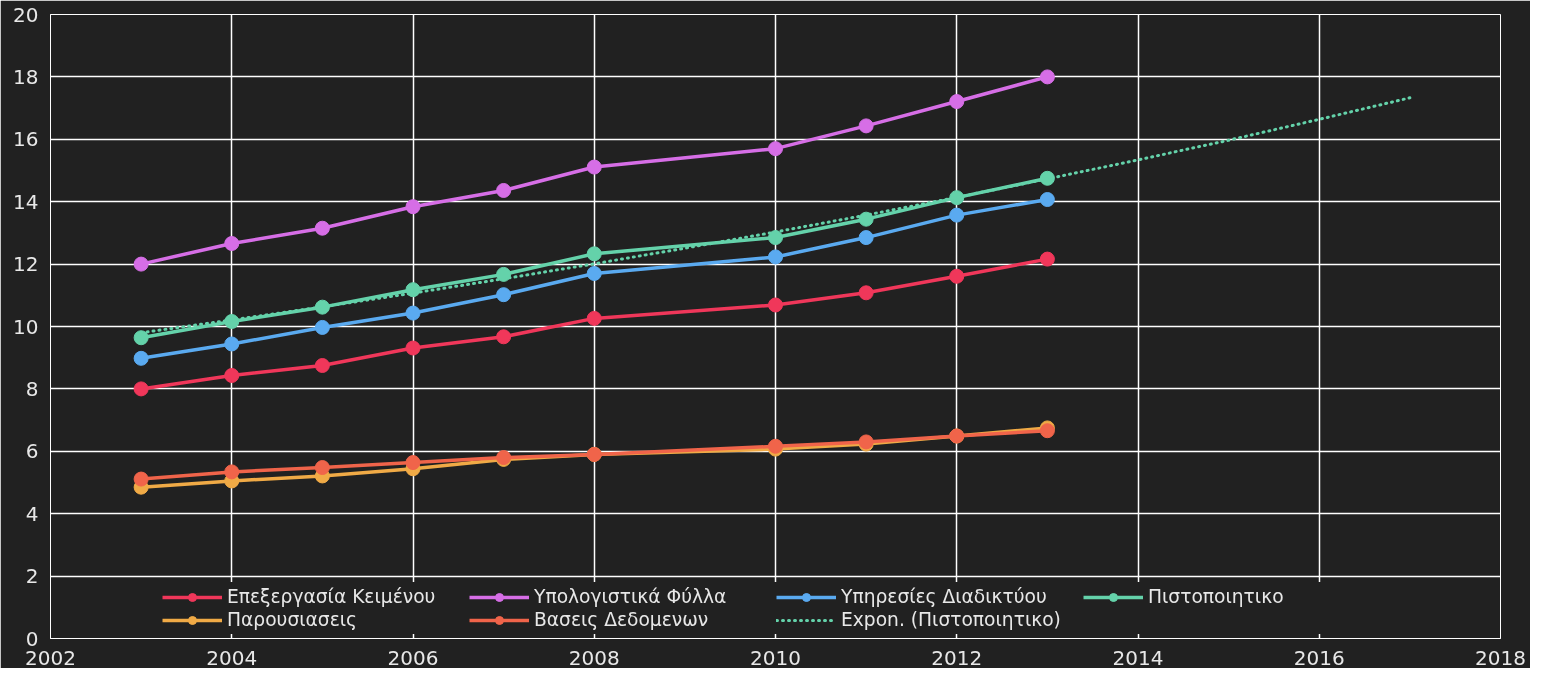 This screenshot has height=676, width=1542. I want to click on x-tick-label: 2004, so click(232, 657).